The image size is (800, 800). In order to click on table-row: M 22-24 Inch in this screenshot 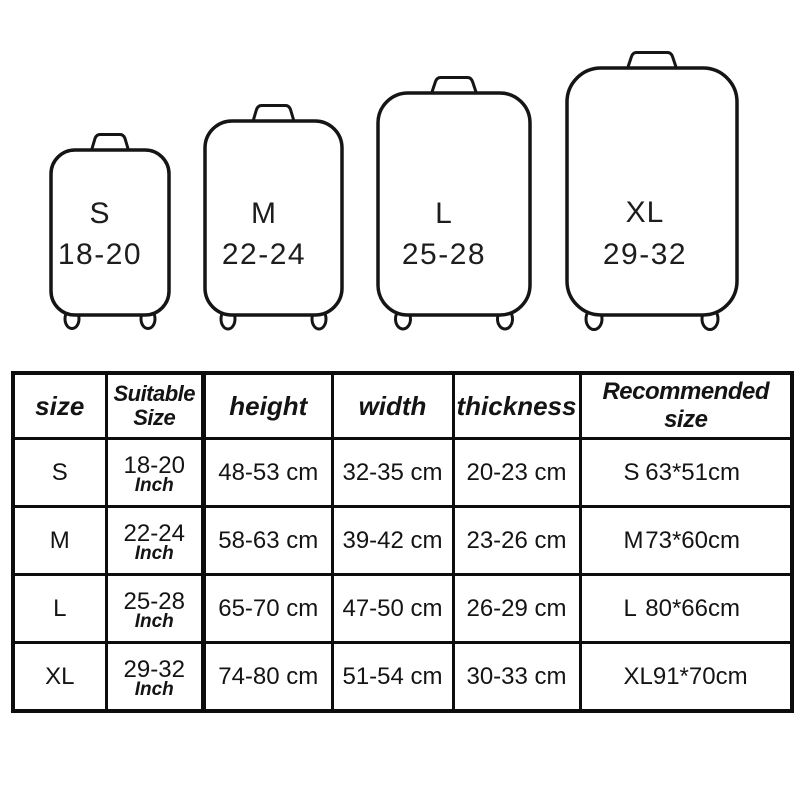, I will do `click(108, 540)`.